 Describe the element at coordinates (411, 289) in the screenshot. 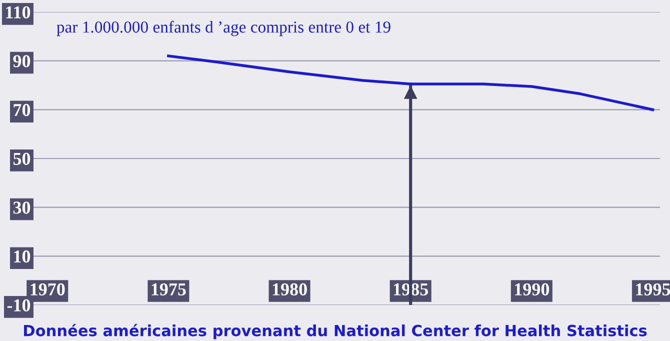

I see `x-tick-label: 1985` at that location.